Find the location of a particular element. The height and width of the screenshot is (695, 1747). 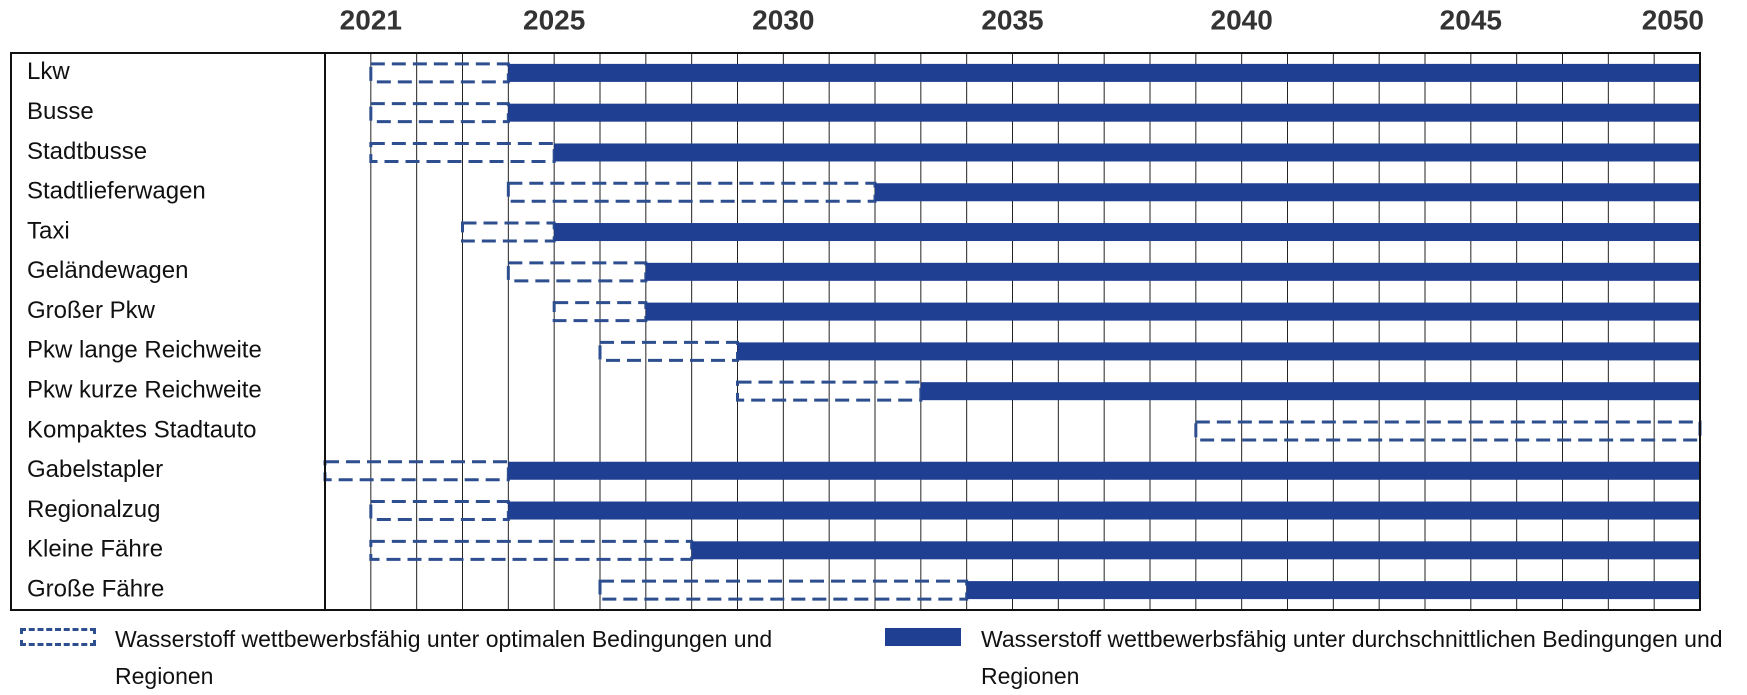

row-label: Lkw is located at coordinates (48, 71).